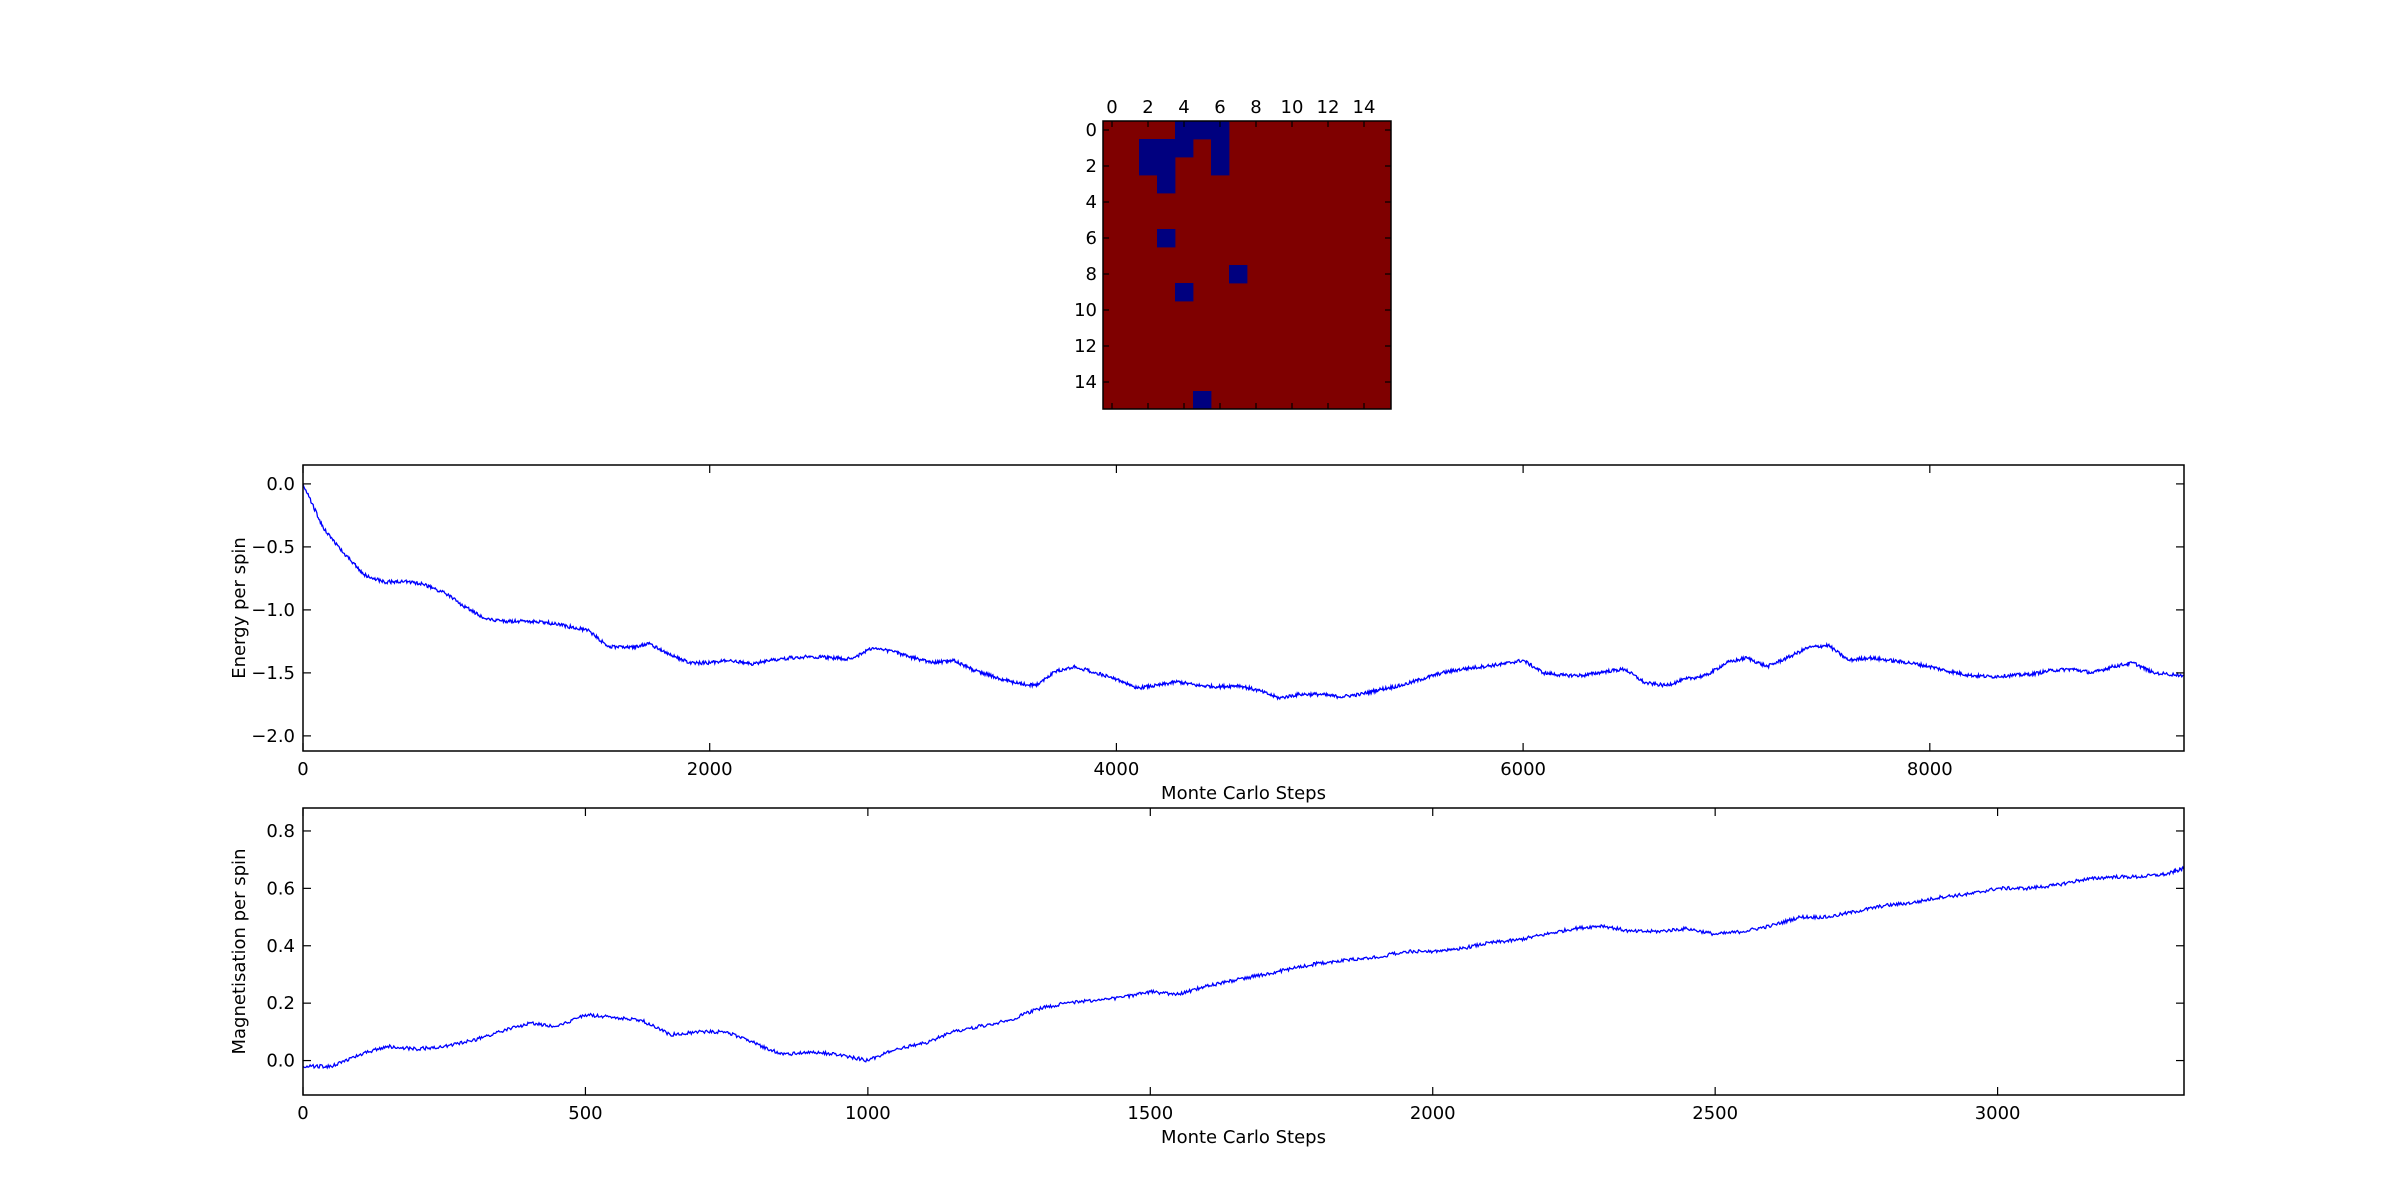 Image resolution: width=2400 pixels, height=1203 pixels. What do you see at coordinates (1085, 382) in the screenshot?
I see `heatmap-y-tick-label: 14` at bounding box center [1085, 382].